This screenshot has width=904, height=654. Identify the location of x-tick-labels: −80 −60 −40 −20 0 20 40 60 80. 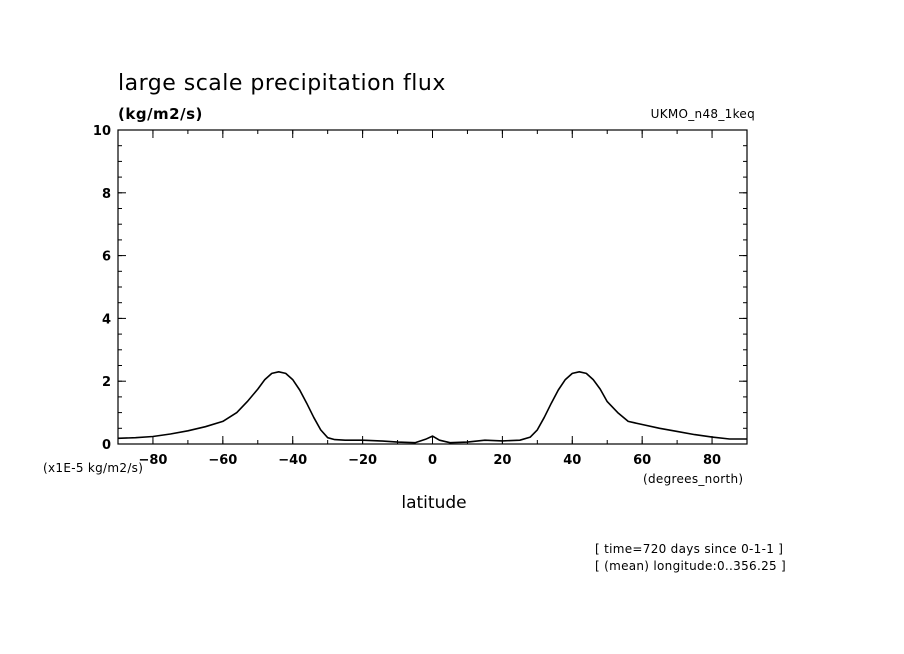
(429, 460).